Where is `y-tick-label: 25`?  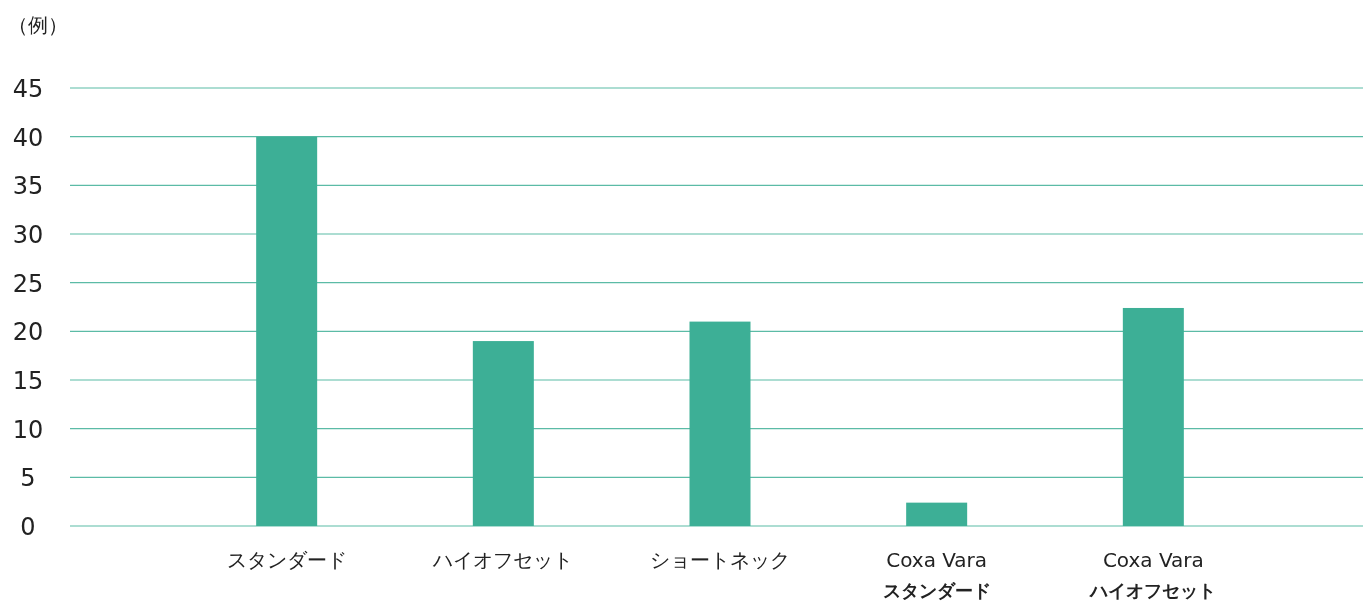
y-tick-label: 25 is located at coordinates (28, 283).